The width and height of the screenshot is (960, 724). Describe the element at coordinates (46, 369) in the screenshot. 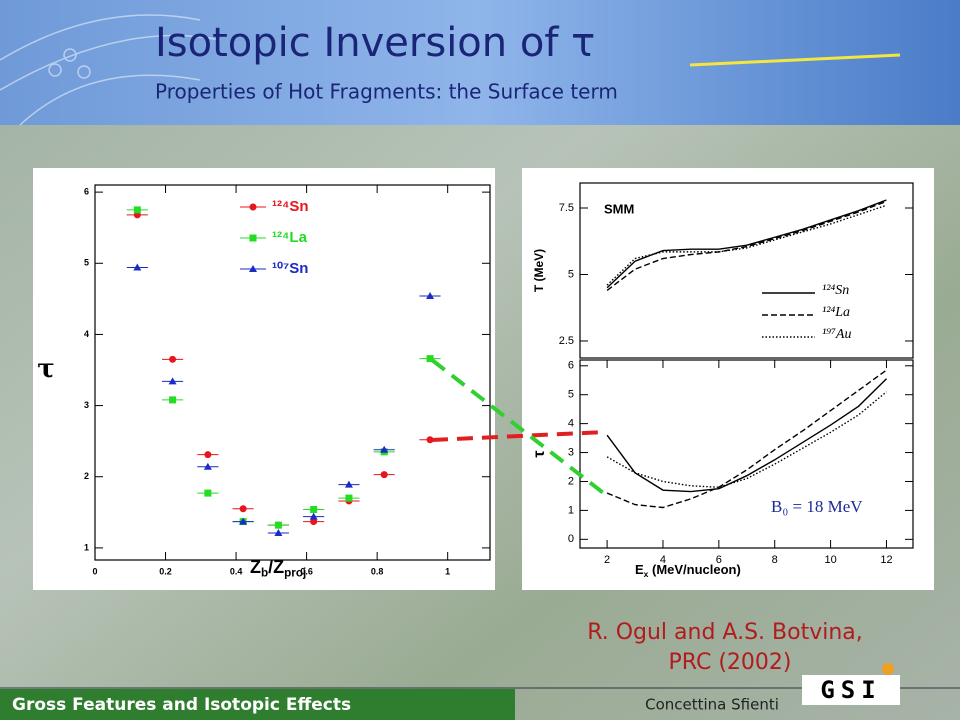

I see `y-axis-label: τ` at that location.